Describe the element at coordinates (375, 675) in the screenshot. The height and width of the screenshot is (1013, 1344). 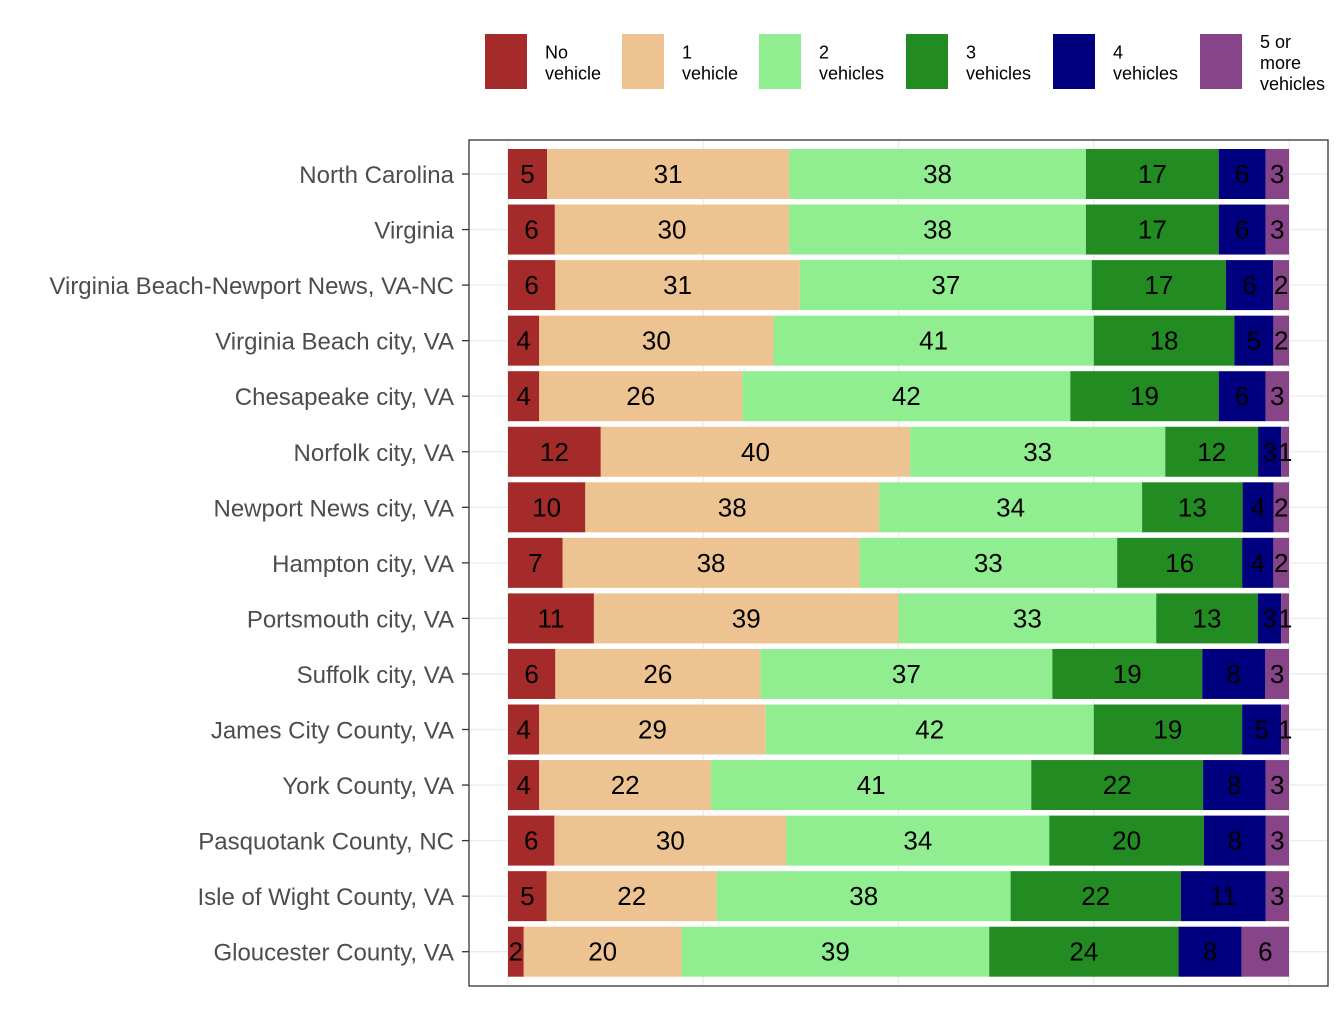
I see `y-tick-label: Suffolk city, VA` at that location.